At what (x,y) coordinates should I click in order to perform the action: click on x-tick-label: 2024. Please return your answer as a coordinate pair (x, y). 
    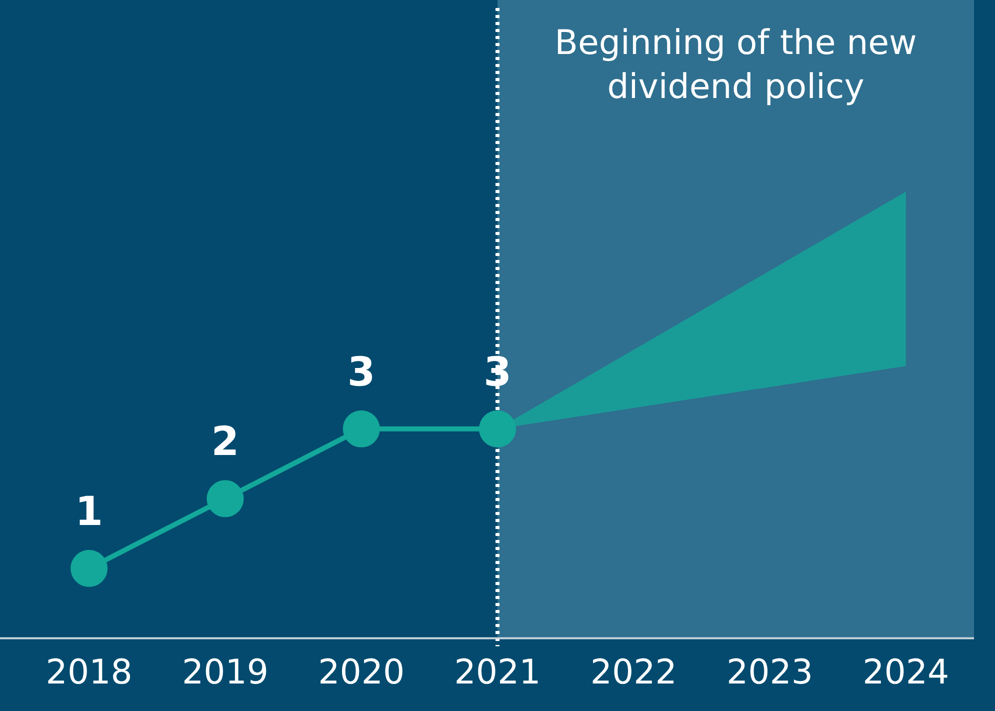
    Looking at the image, I should click on (906, 672).